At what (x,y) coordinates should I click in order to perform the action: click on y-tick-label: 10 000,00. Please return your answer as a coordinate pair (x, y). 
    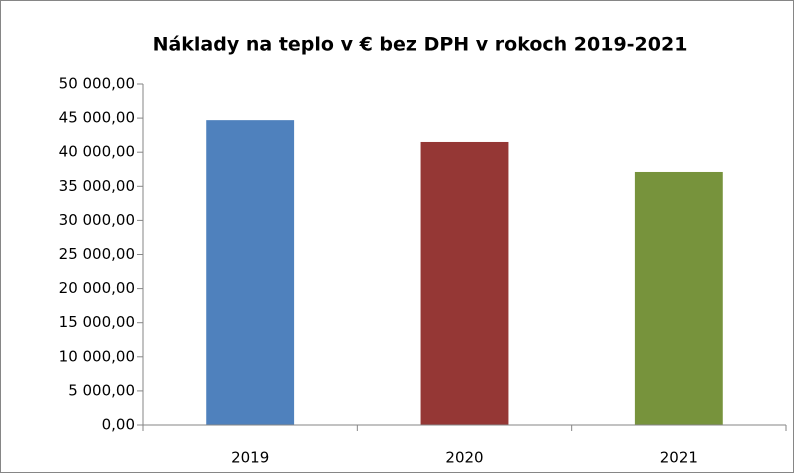
    Looking at the image, I should click on (97, 356).